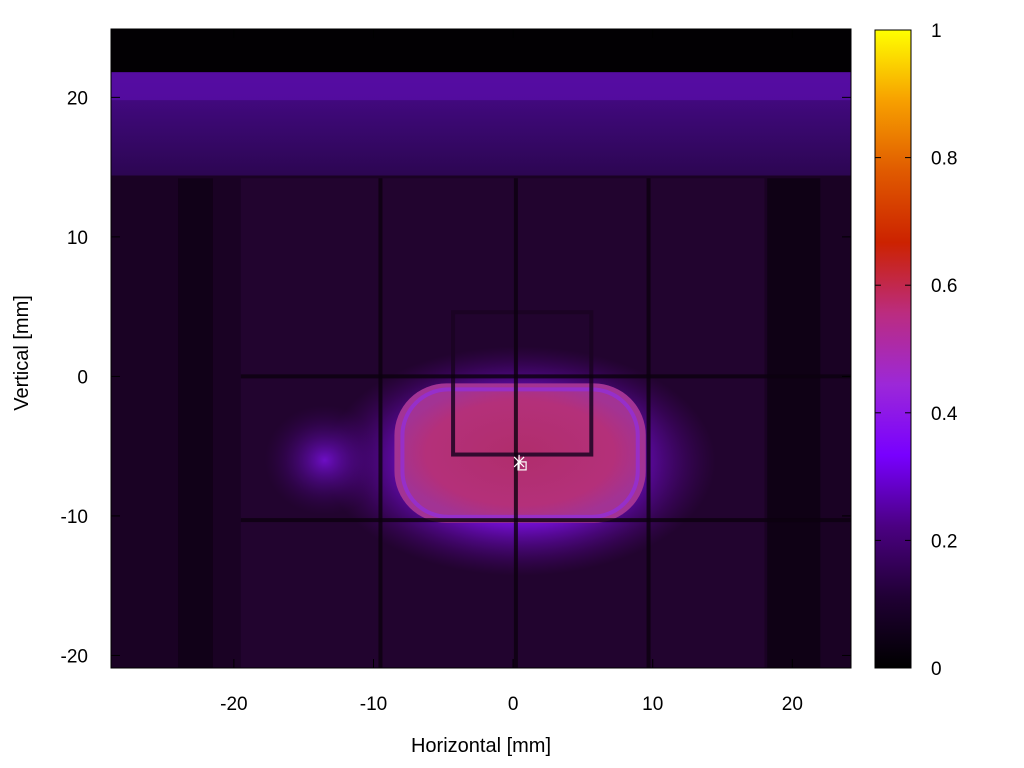 This screenshot has height=768, width=1024. Describe the element at coordinates (324, 460) in the screenshot. I see `beam-side-glow` at that location.